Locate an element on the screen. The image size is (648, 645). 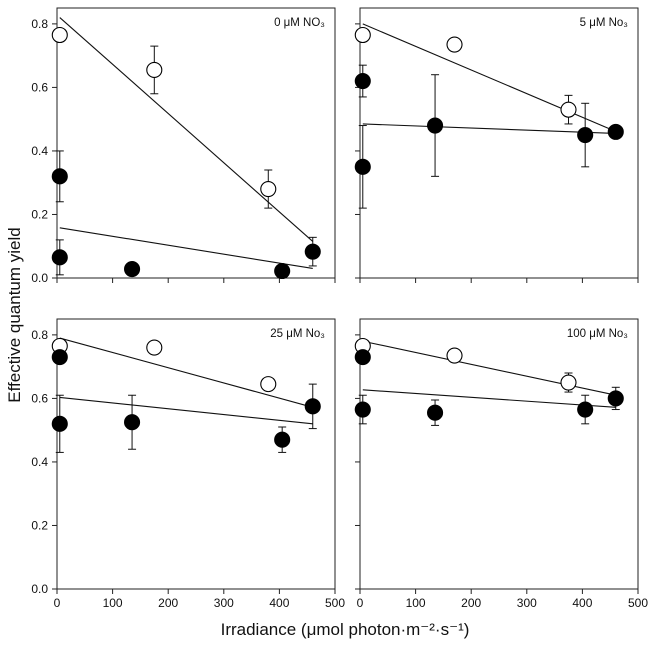
panel-title: 25 μM No₃ is located at coordinates (297, 334).